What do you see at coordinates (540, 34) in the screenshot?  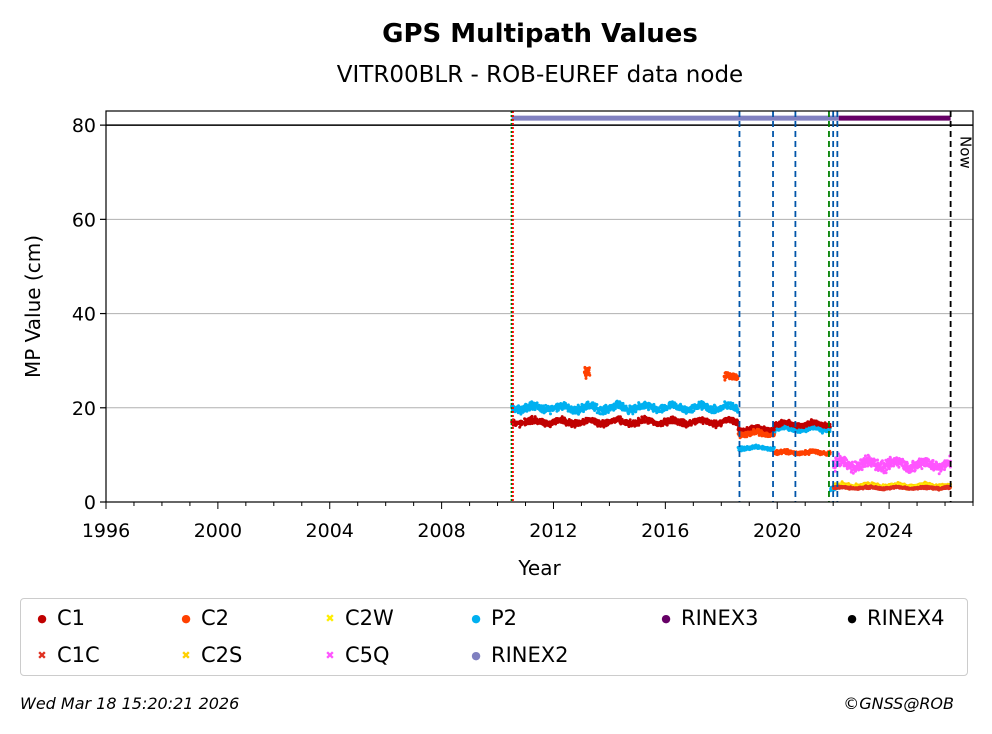 I see `chart-title: GPS Multipath Values` at bounding box center [540, 34].